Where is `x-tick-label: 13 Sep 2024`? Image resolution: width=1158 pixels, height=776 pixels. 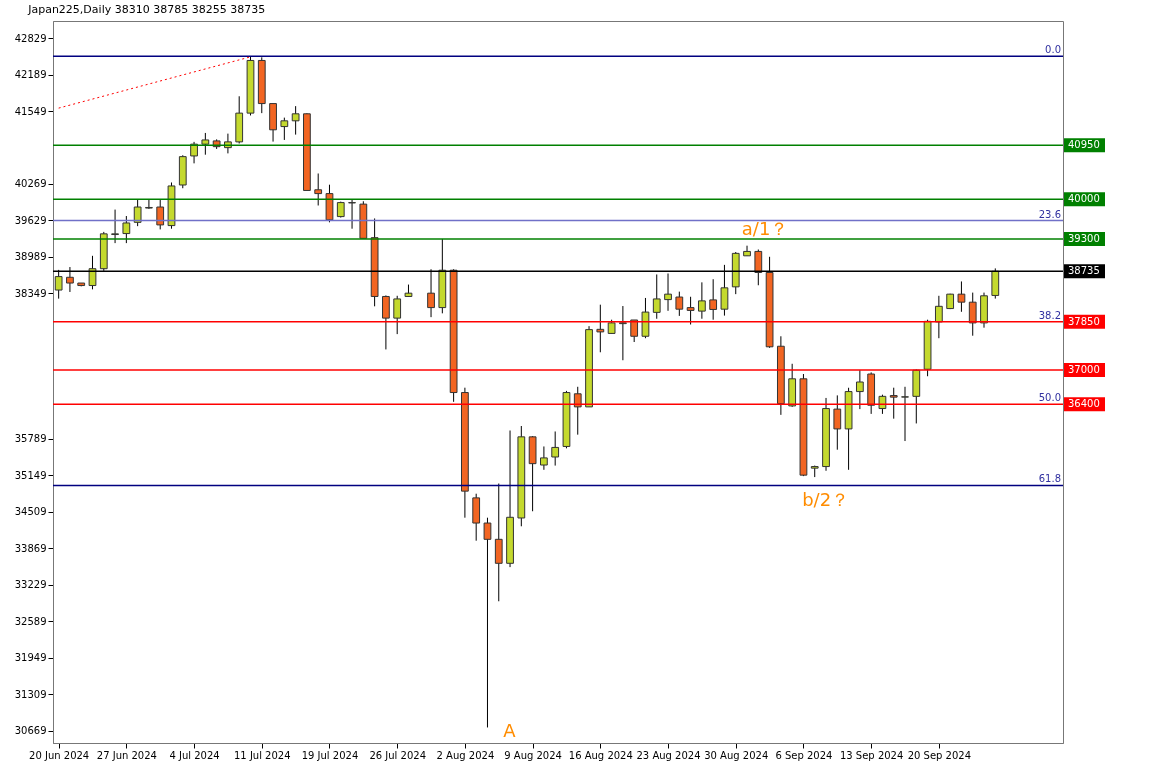 x-tick-label: 13 Sep 2024 is located at coordinates (871, 755).